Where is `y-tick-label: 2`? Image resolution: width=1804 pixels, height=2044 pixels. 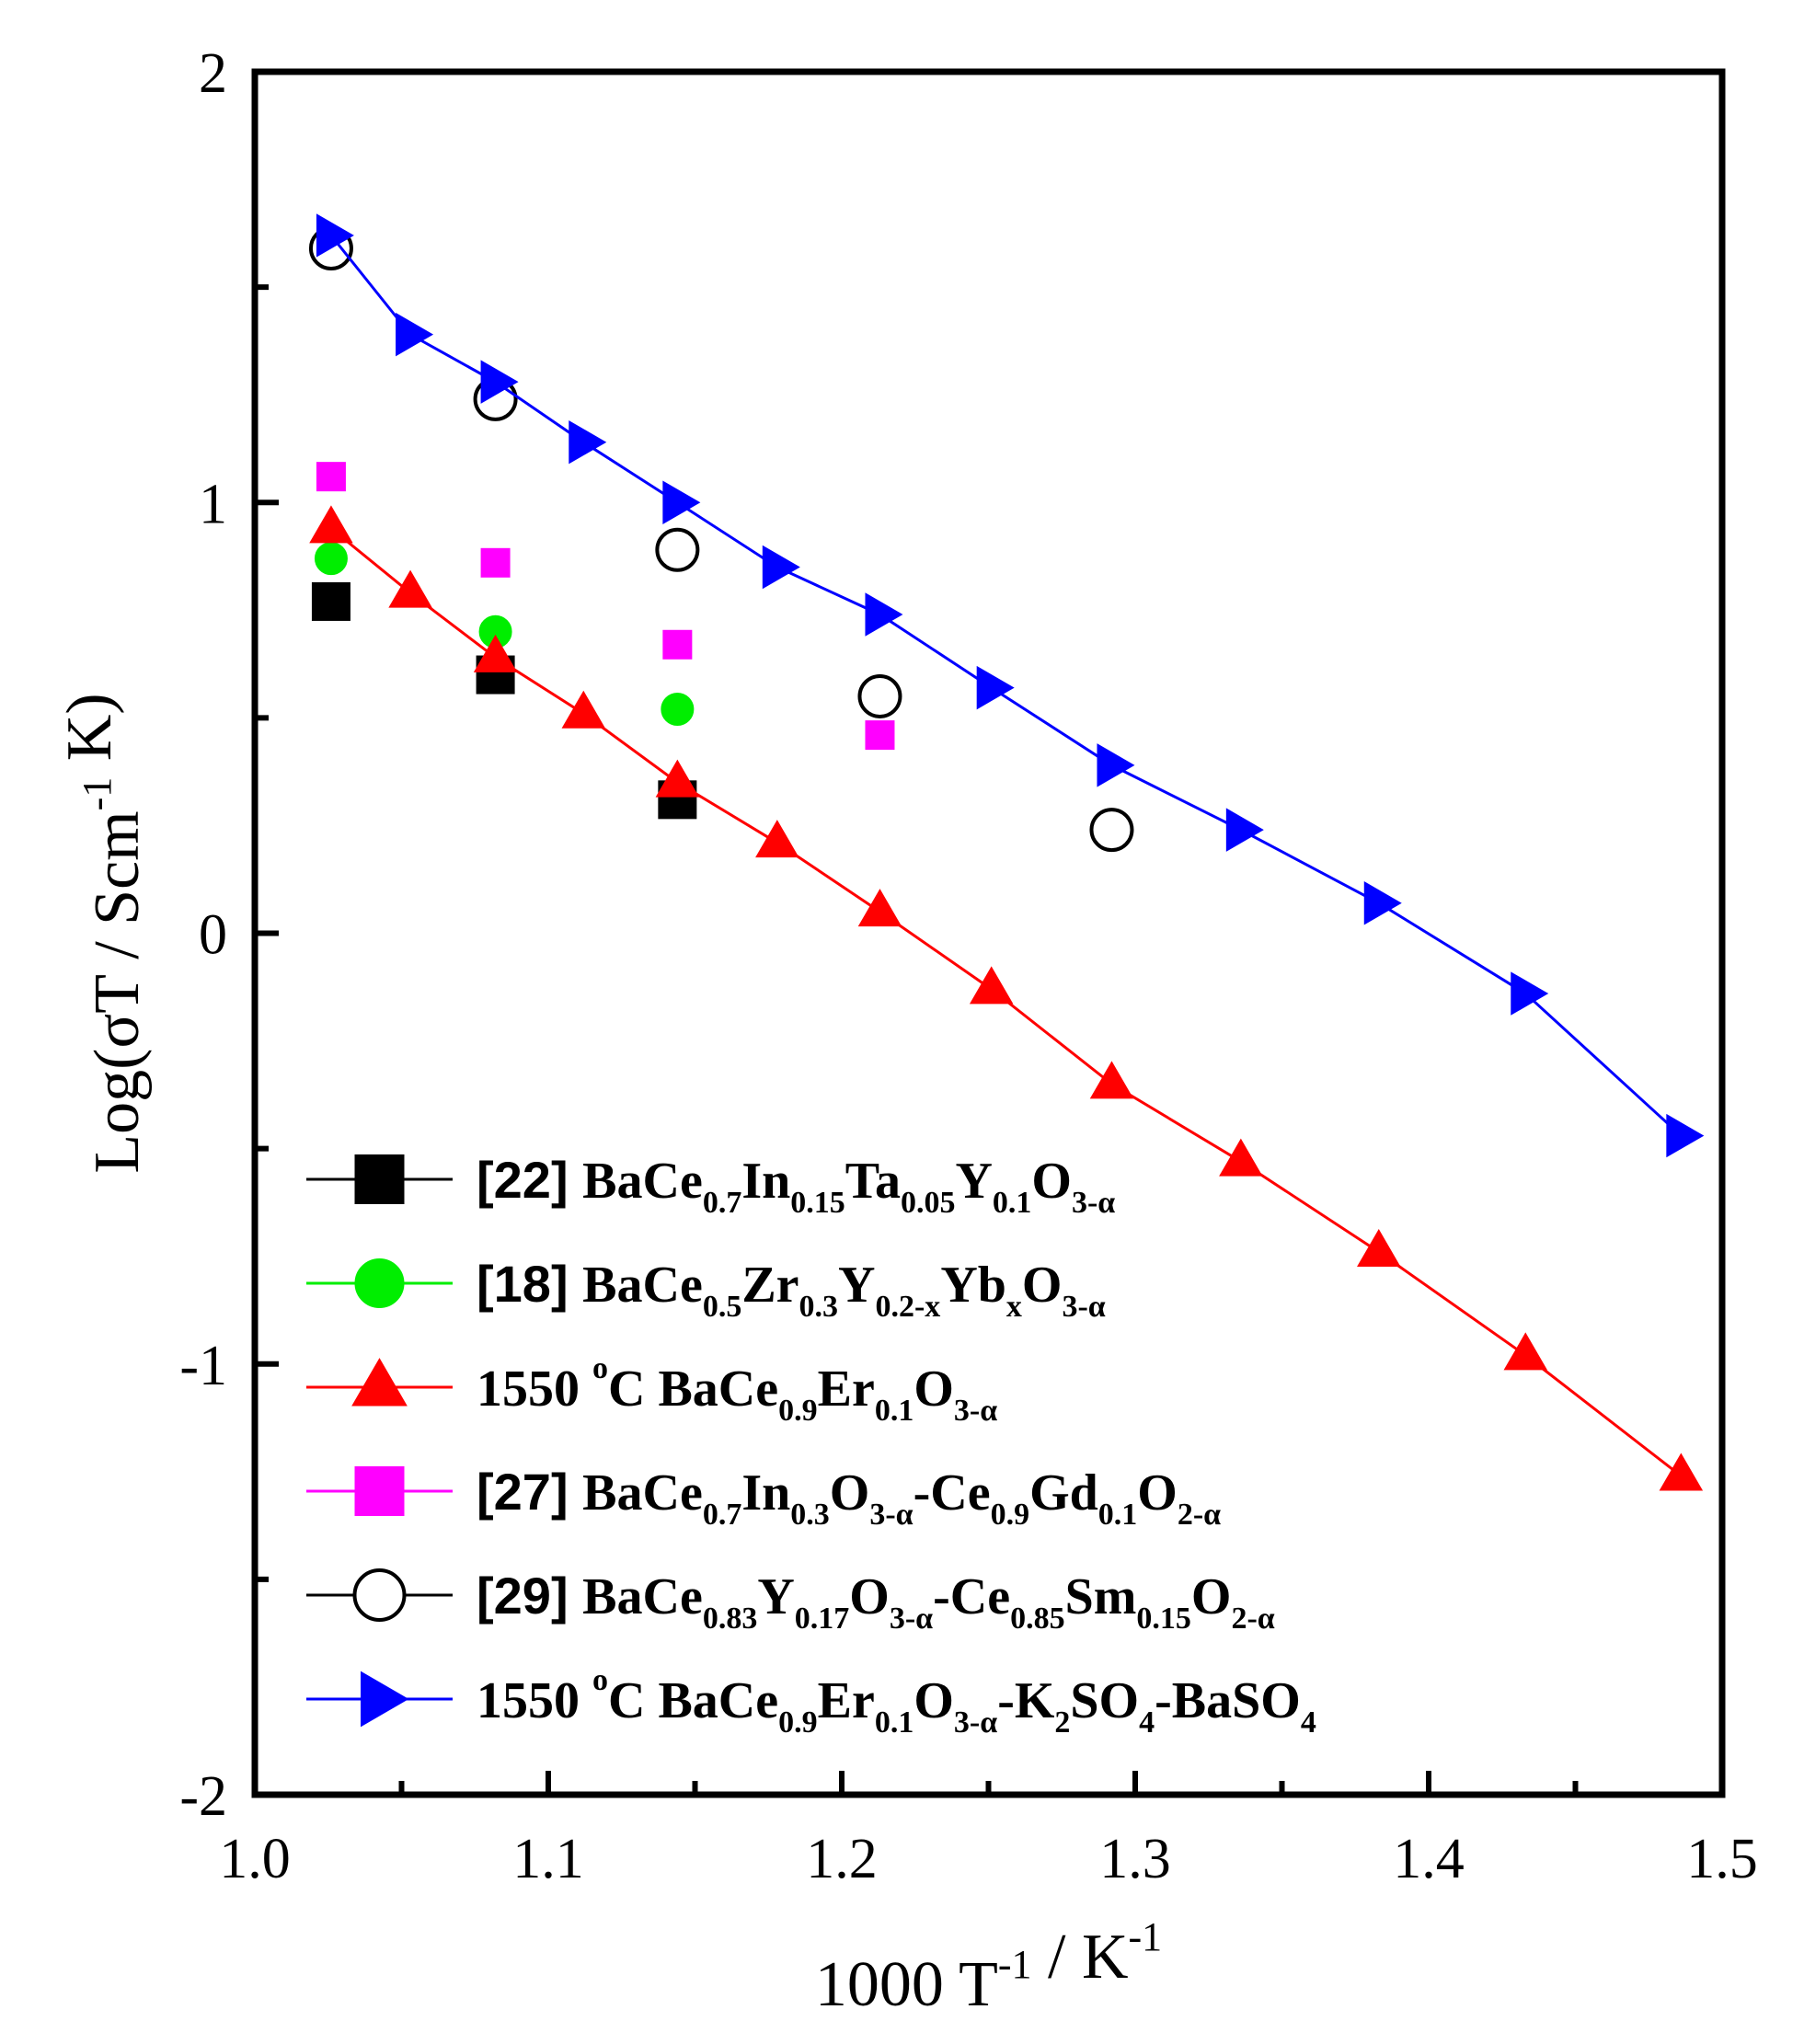 y-tick-label: 2 is located at coordinates (213, 73).